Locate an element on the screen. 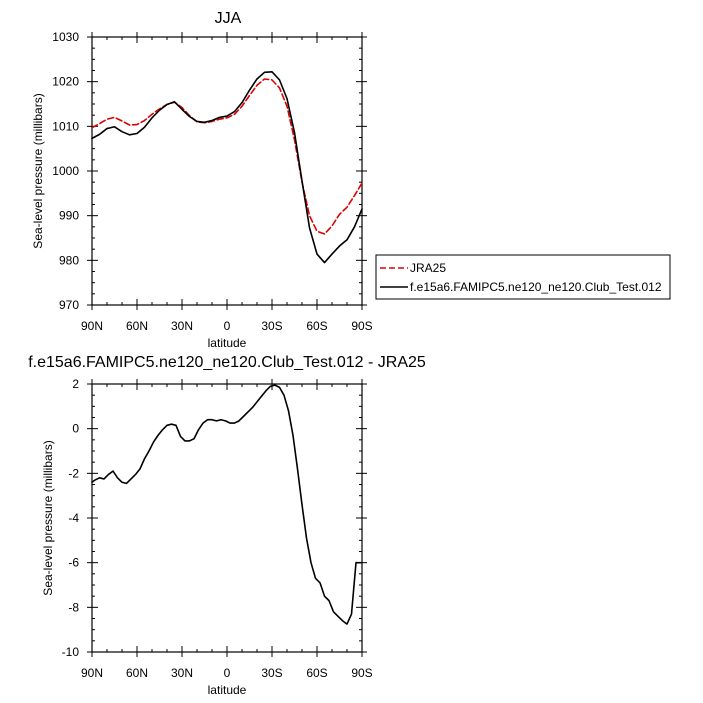  top-x-tick-label: 90N is located at coordinates (92, 326).